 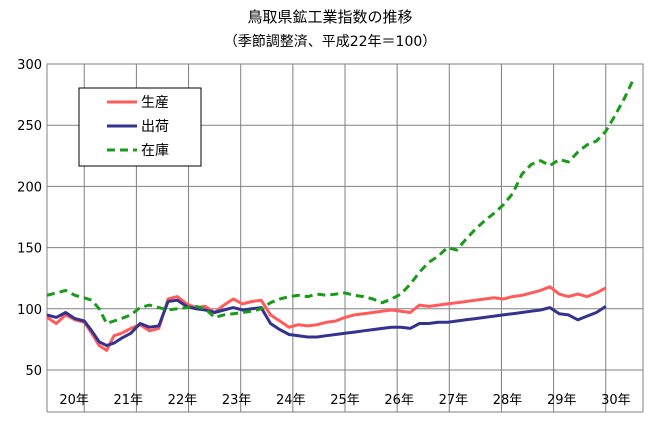 I want to click on x-category-label: 28年, so click(x=508, y=400).